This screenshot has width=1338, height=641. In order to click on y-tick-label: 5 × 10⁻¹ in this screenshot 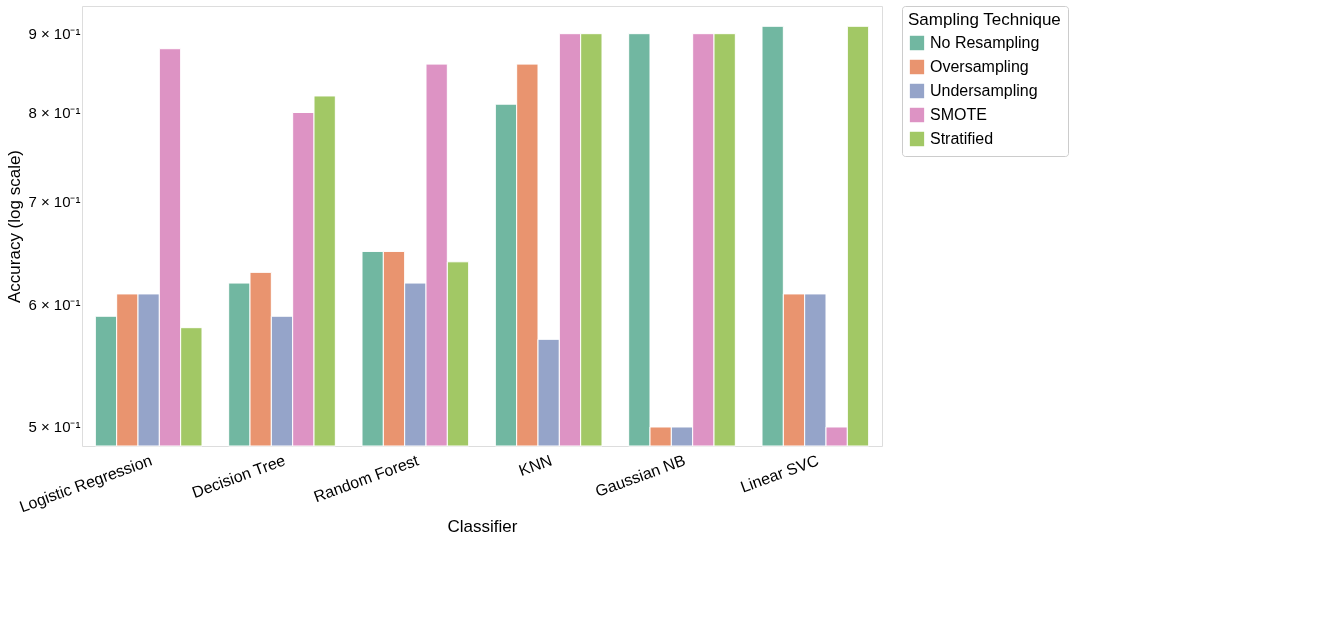, I will do `click(54, 427)`.